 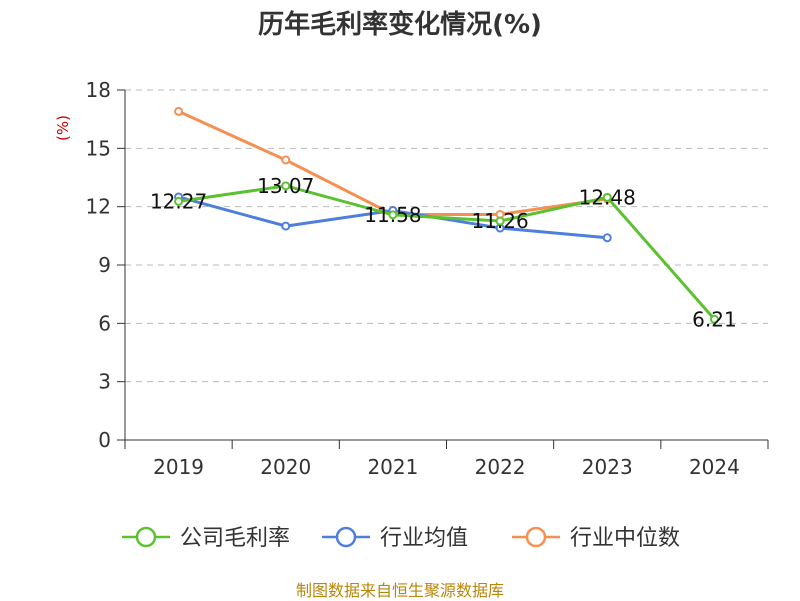 What do you see at coordinates (104, 382) in the screenshot?
I see `y-tick-label: 3` at bounding box center [104, 382].